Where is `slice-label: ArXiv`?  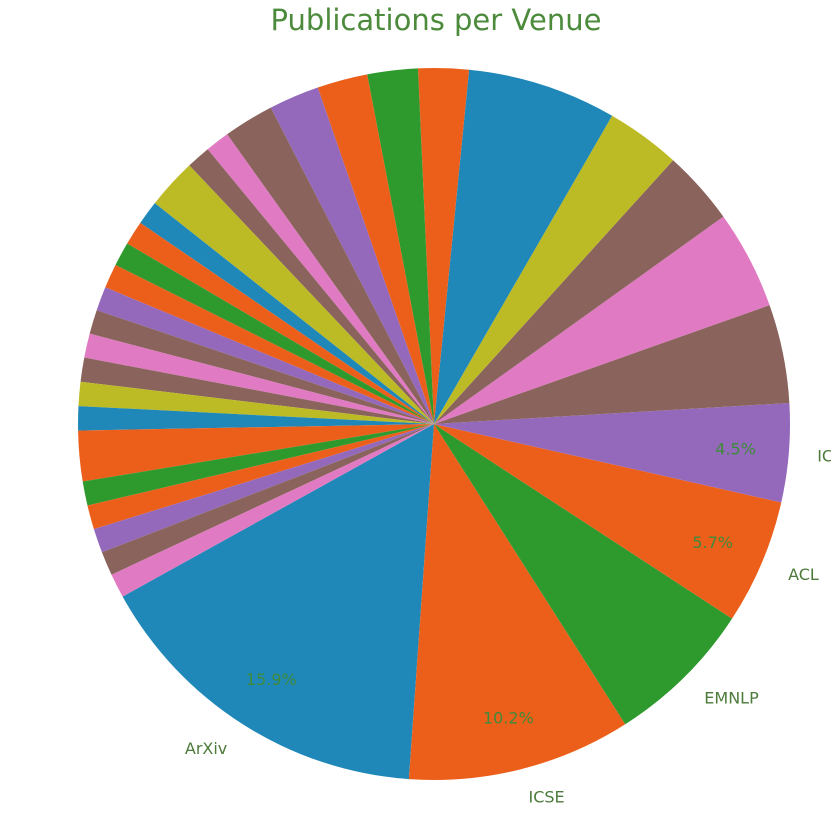
slice-label: ArXiv is located at coordinates (206, 748).